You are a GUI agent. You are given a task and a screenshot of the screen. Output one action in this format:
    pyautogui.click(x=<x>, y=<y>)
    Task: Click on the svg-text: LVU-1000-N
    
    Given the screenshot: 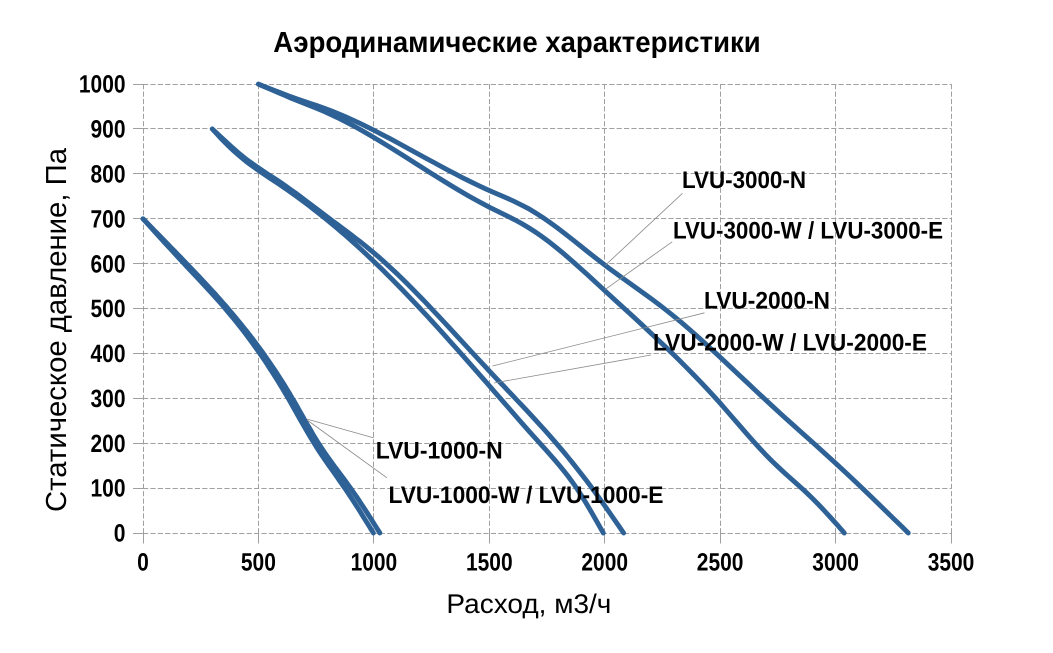 What is the action you would take?
    pyautogui.click(x=439, y=451)
    